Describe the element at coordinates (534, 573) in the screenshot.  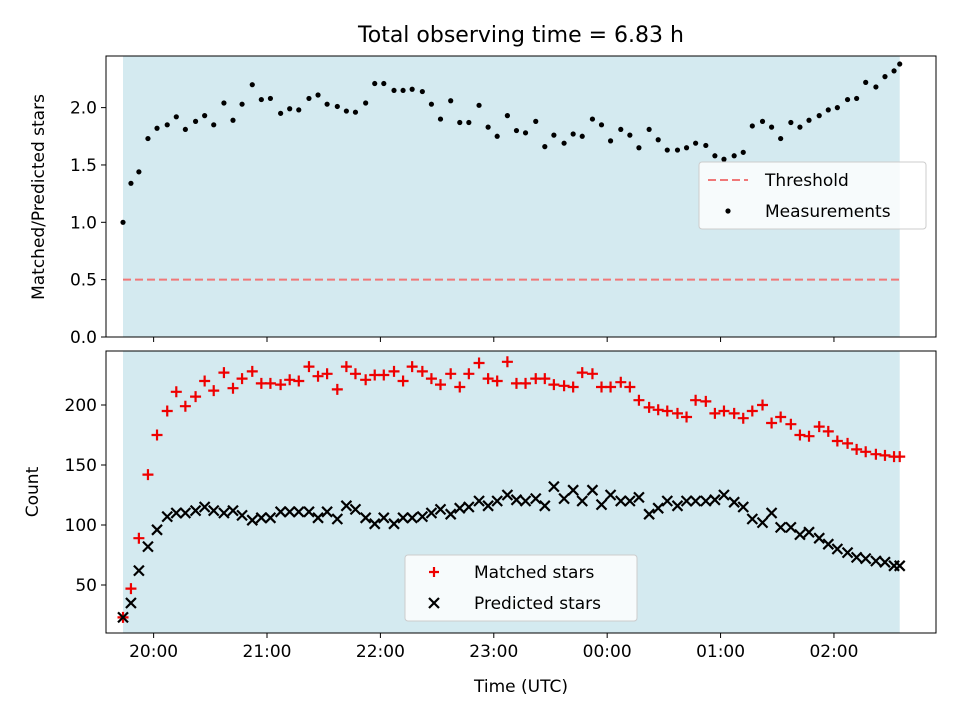
I see `bottom-legend-matched-label: Matched stars` at that location.